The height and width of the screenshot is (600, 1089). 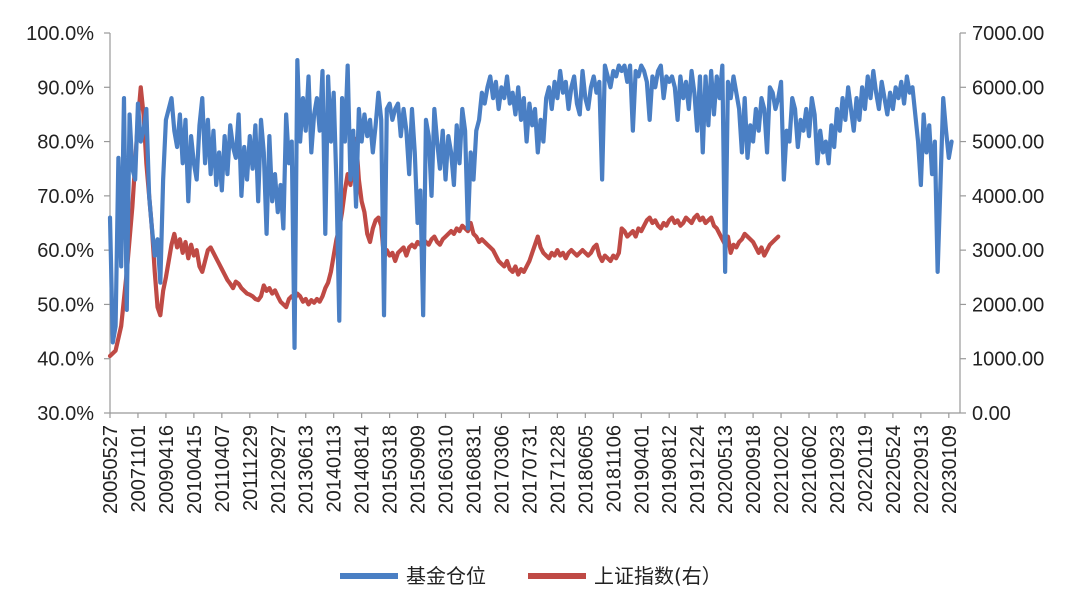 What do you see at coordinates (251, 468) in the screenshot?
I see `x-tick-label: 20111229` at bounding box center [251, 468].